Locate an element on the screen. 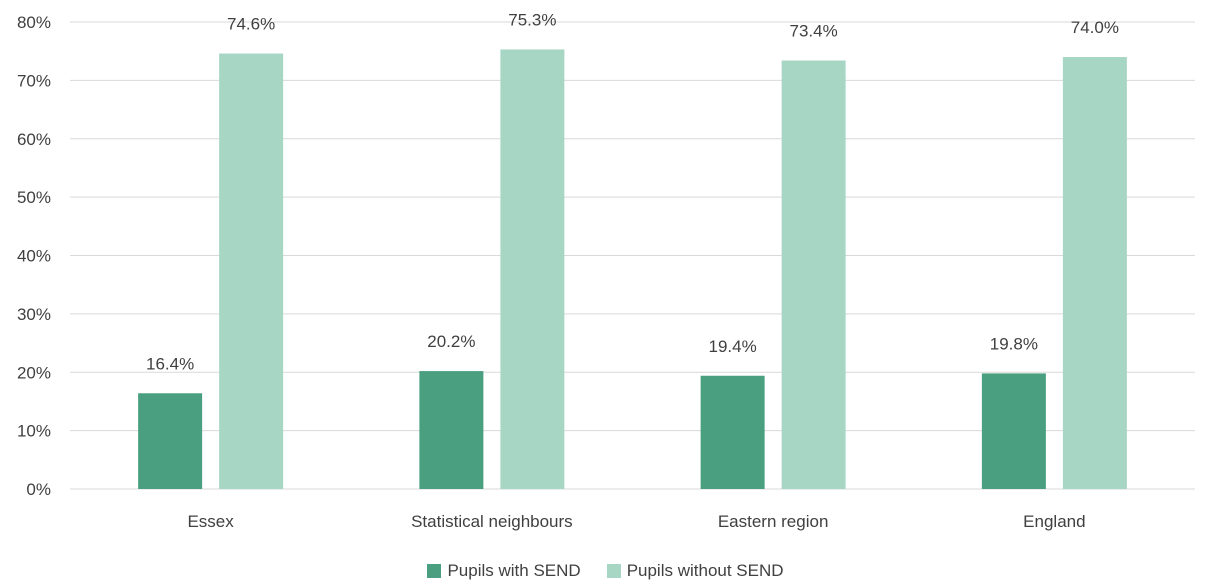  y-tick-label: 80% is located at coordinates (34, 22).